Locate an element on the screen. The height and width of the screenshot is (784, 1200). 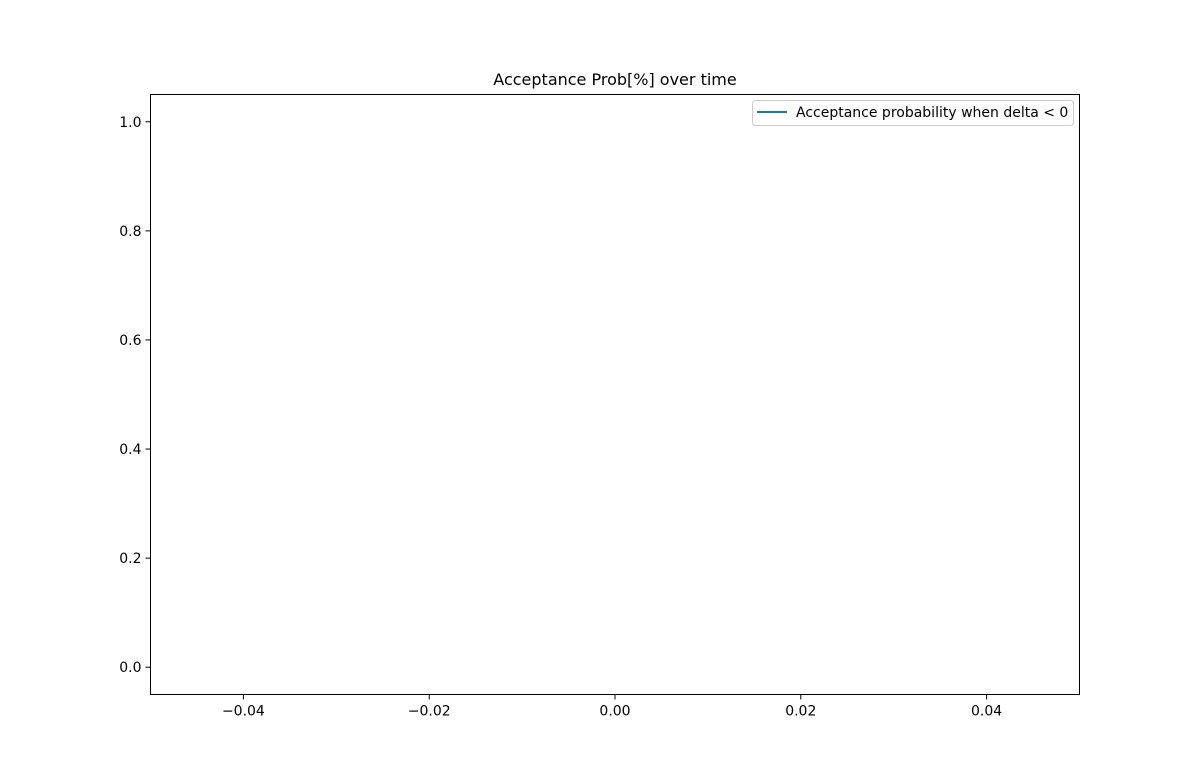
y-tick-label: 0.2 is located at coordinates (130, 559).